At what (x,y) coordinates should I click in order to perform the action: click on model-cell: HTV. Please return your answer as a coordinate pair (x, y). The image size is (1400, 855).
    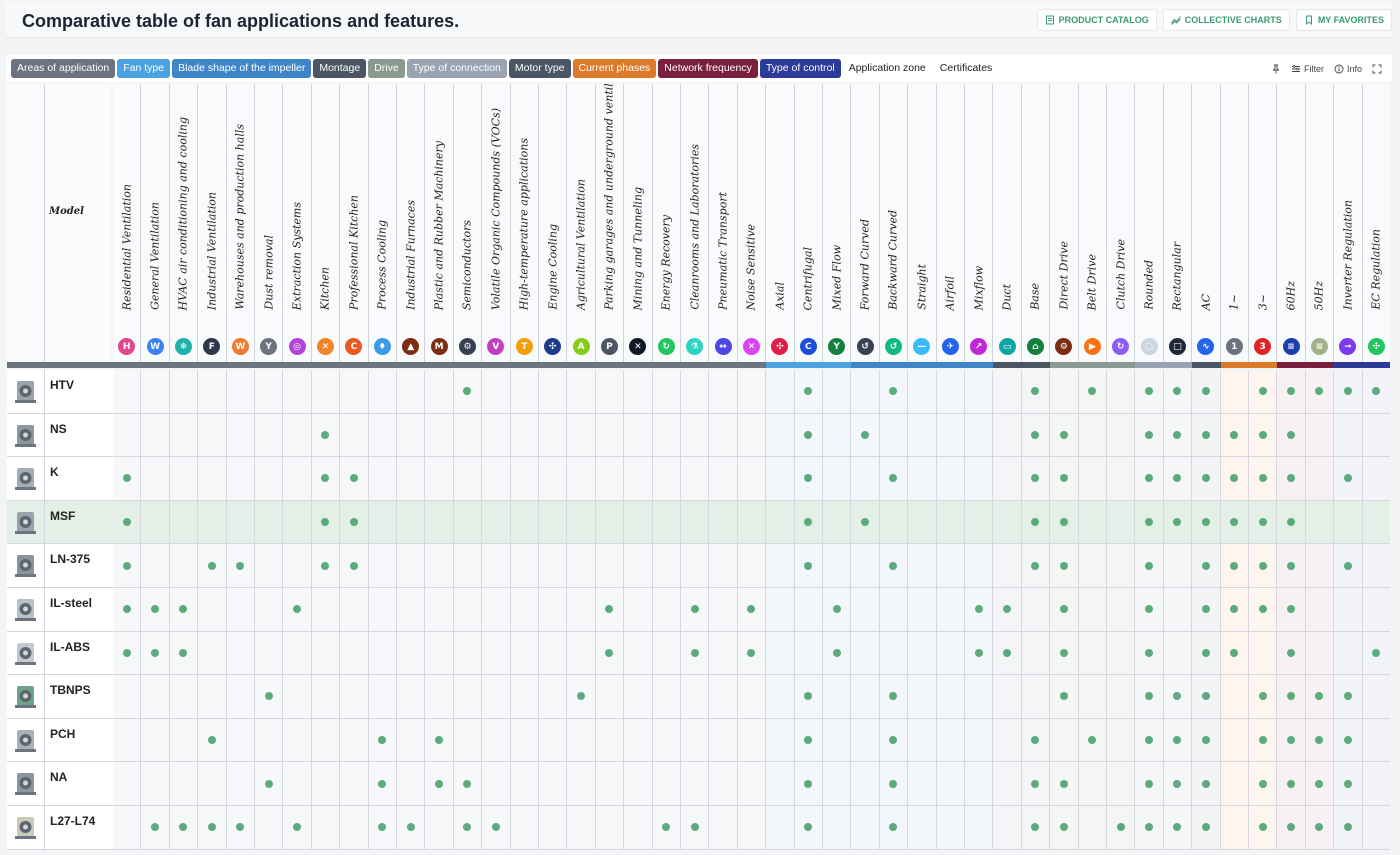
    Looking at the image, I should click on (60, 391).